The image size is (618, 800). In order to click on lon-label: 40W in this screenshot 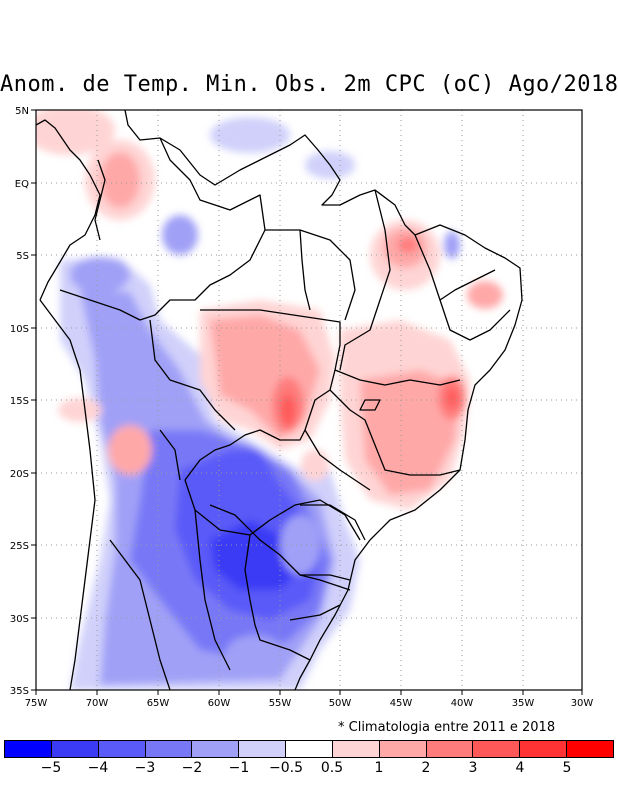, I will do `click(462, 703)`.